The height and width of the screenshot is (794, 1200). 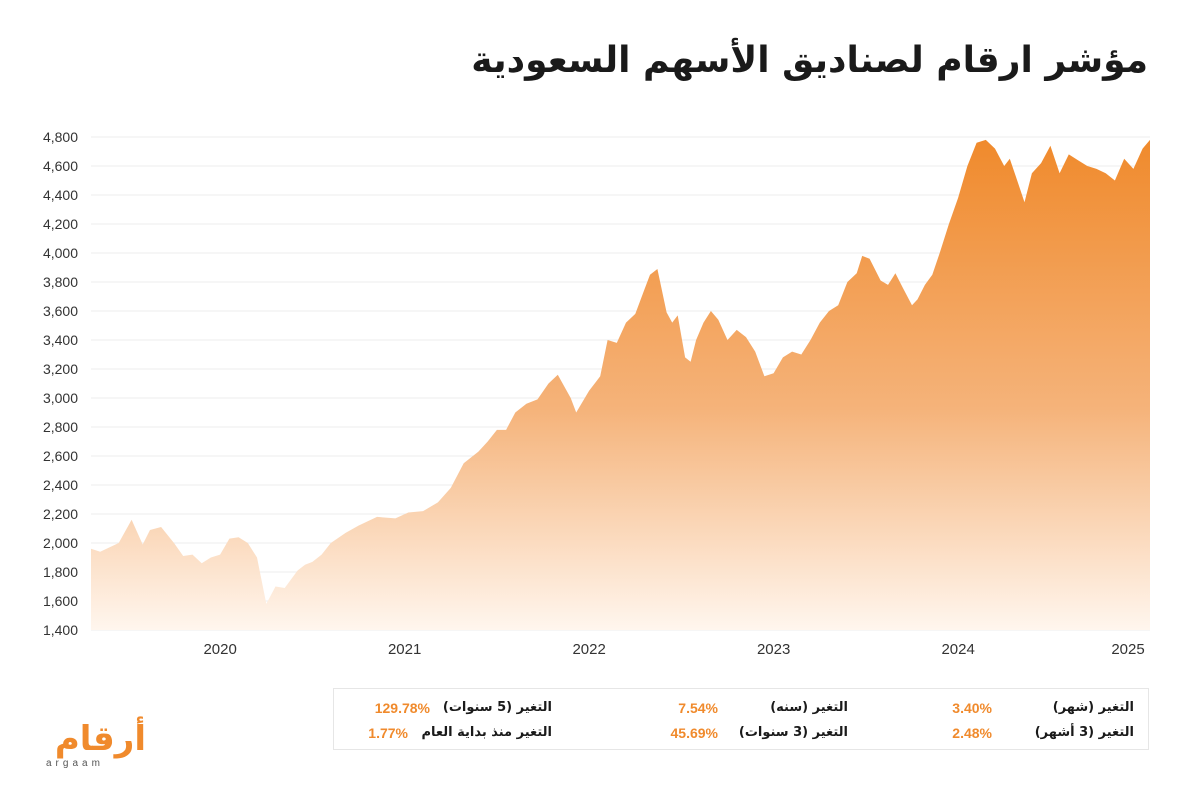 I want to click on logo-wordmark: أرقام, so click(x=100, y=739).